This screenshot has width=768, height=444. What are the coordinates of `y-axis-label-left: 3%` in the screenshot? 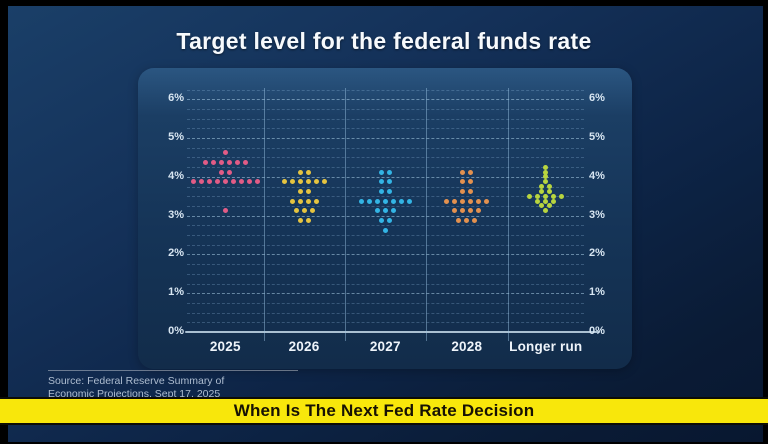 It's located at (176, 214).